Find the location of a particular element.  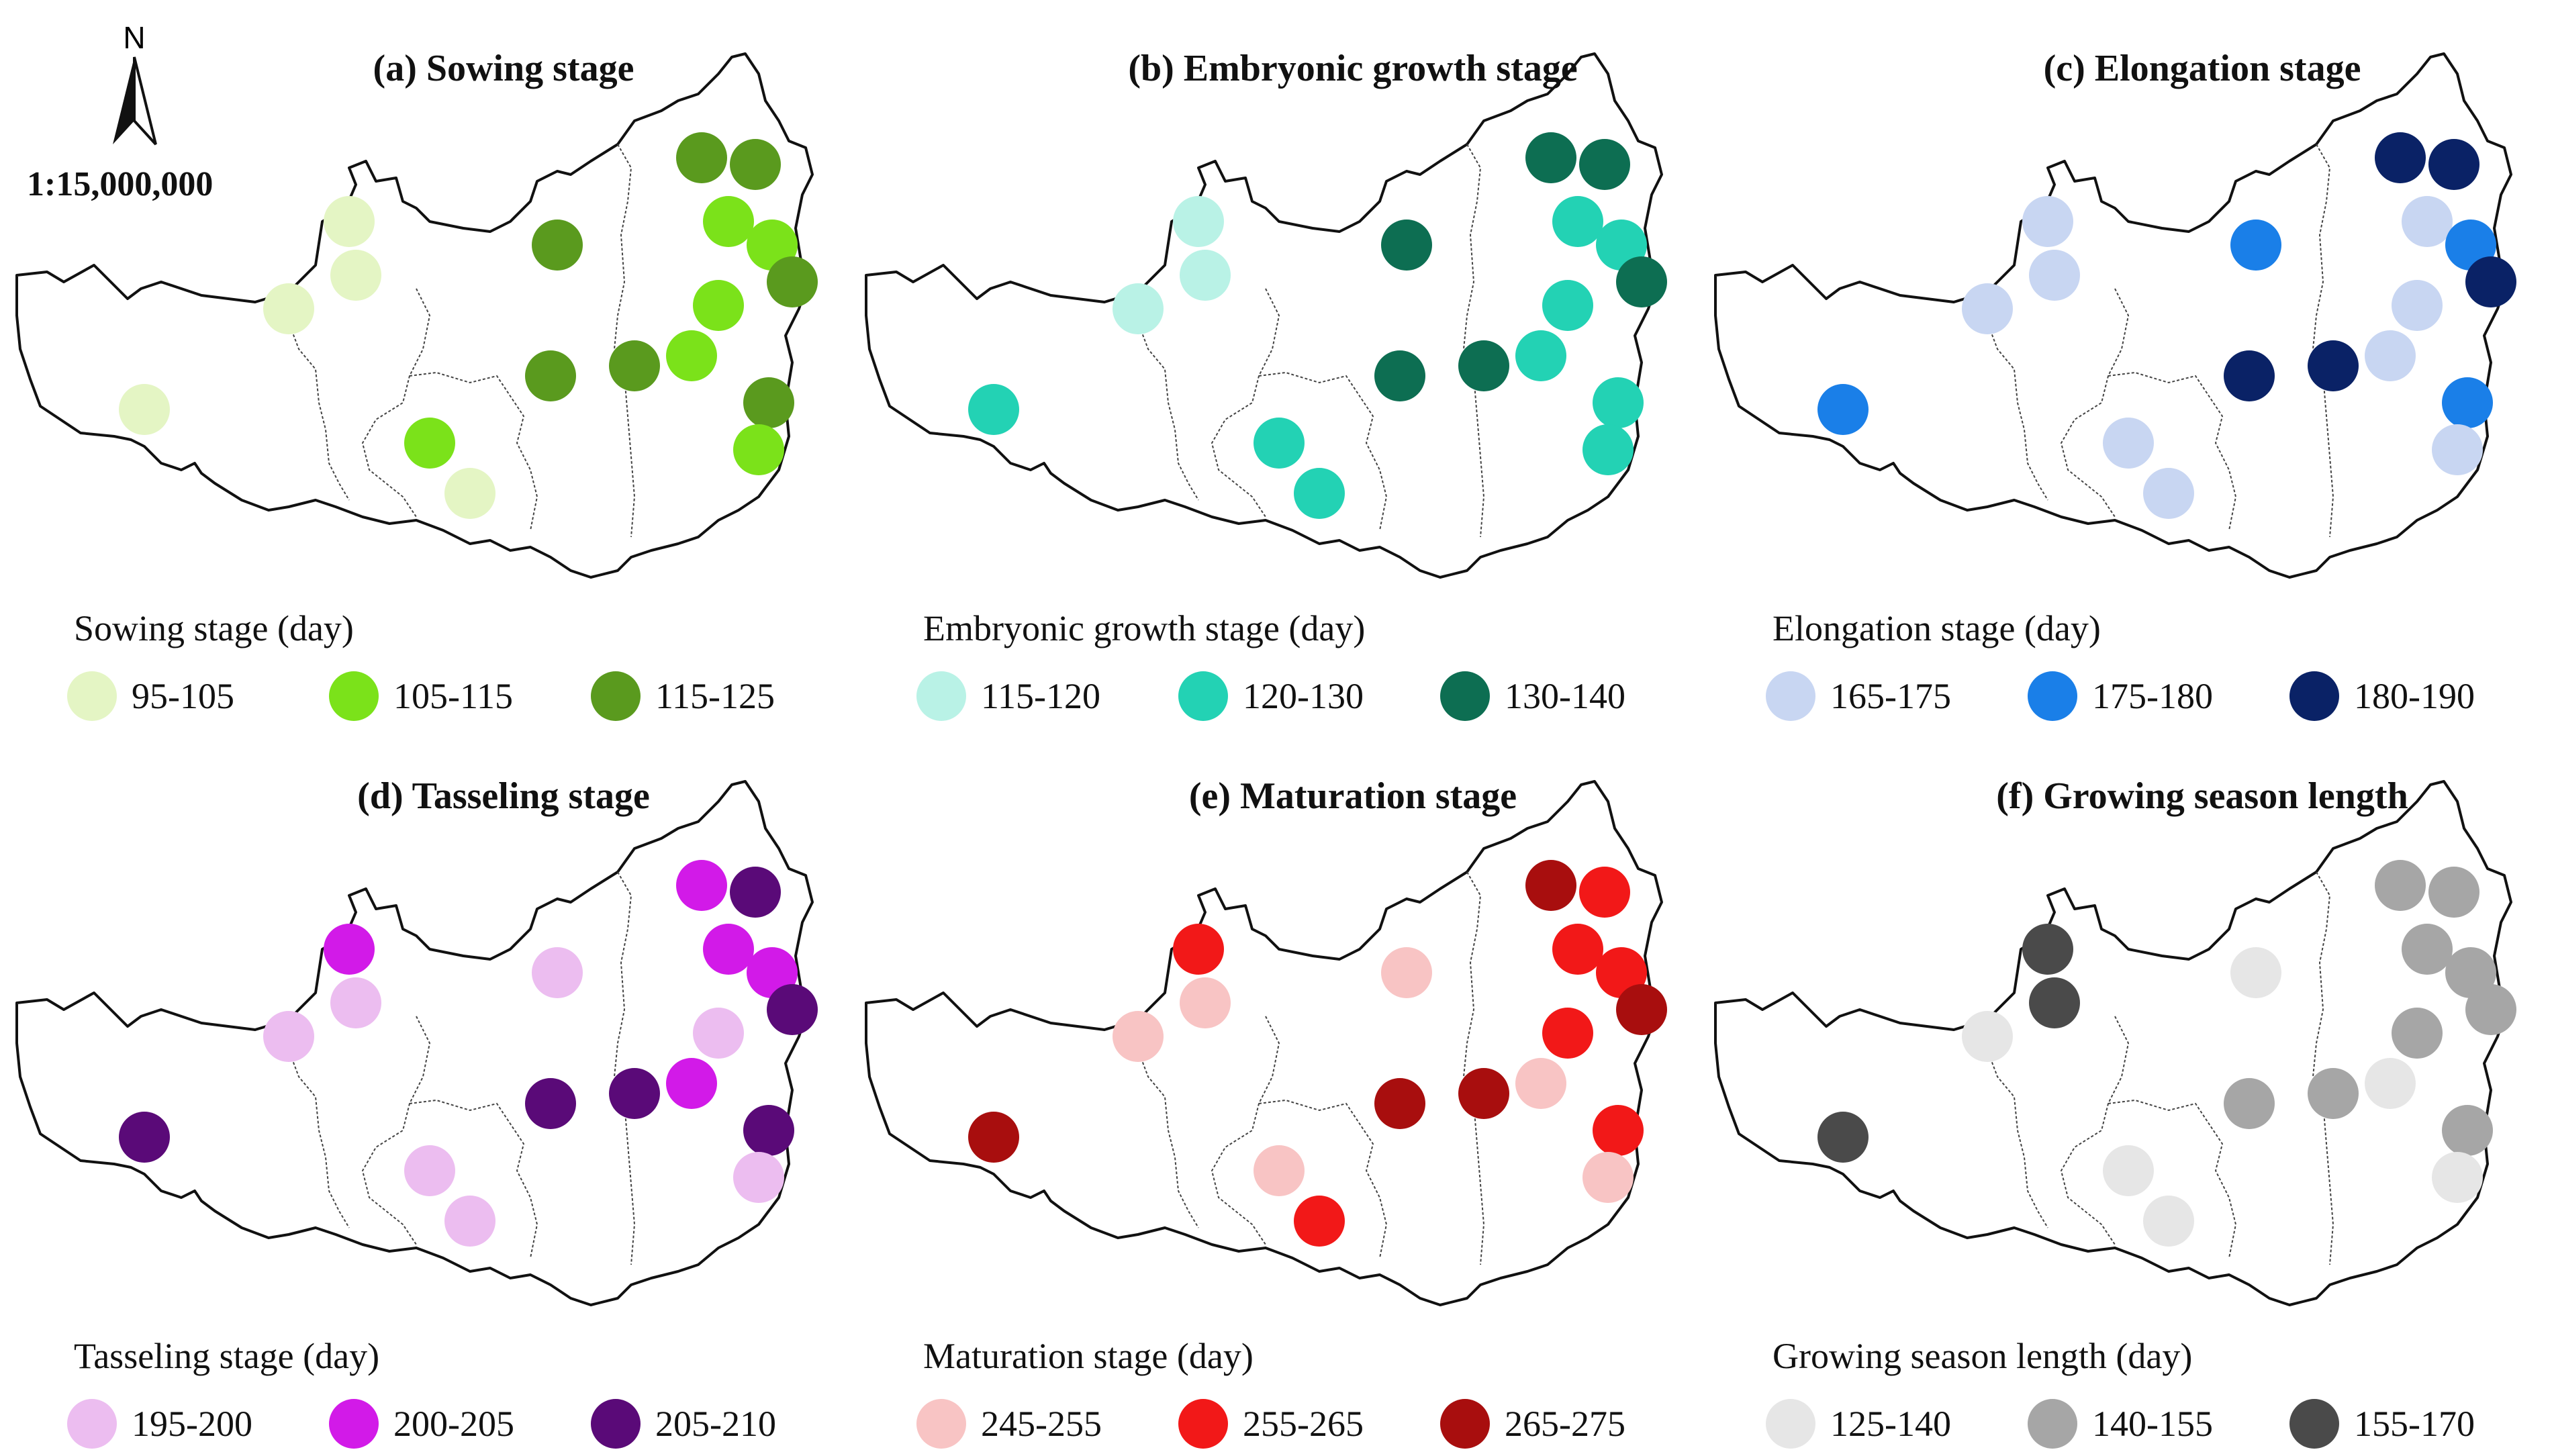

north-arrow-icon: N is located at coordinates (135, 83).